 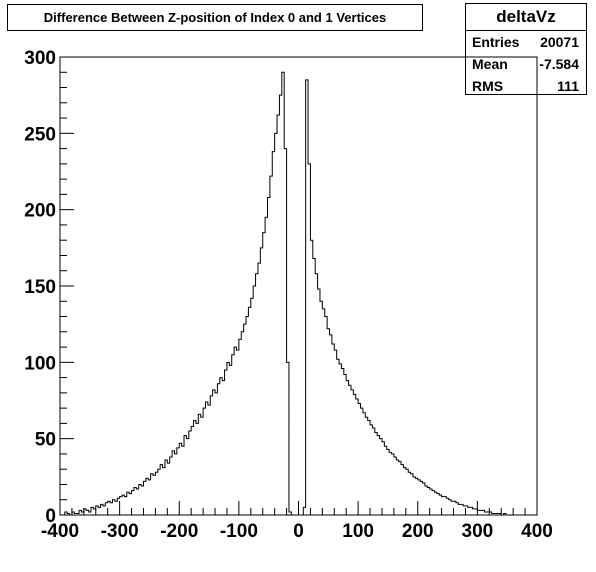 I want to click on stats-label: Entries, so click(x=496, y=42).